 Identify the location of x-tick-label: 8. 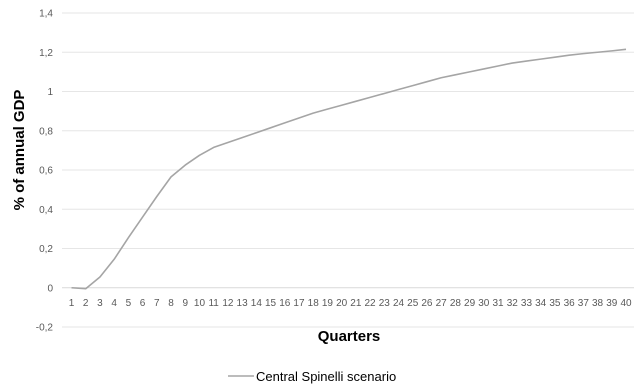
(171, 303).